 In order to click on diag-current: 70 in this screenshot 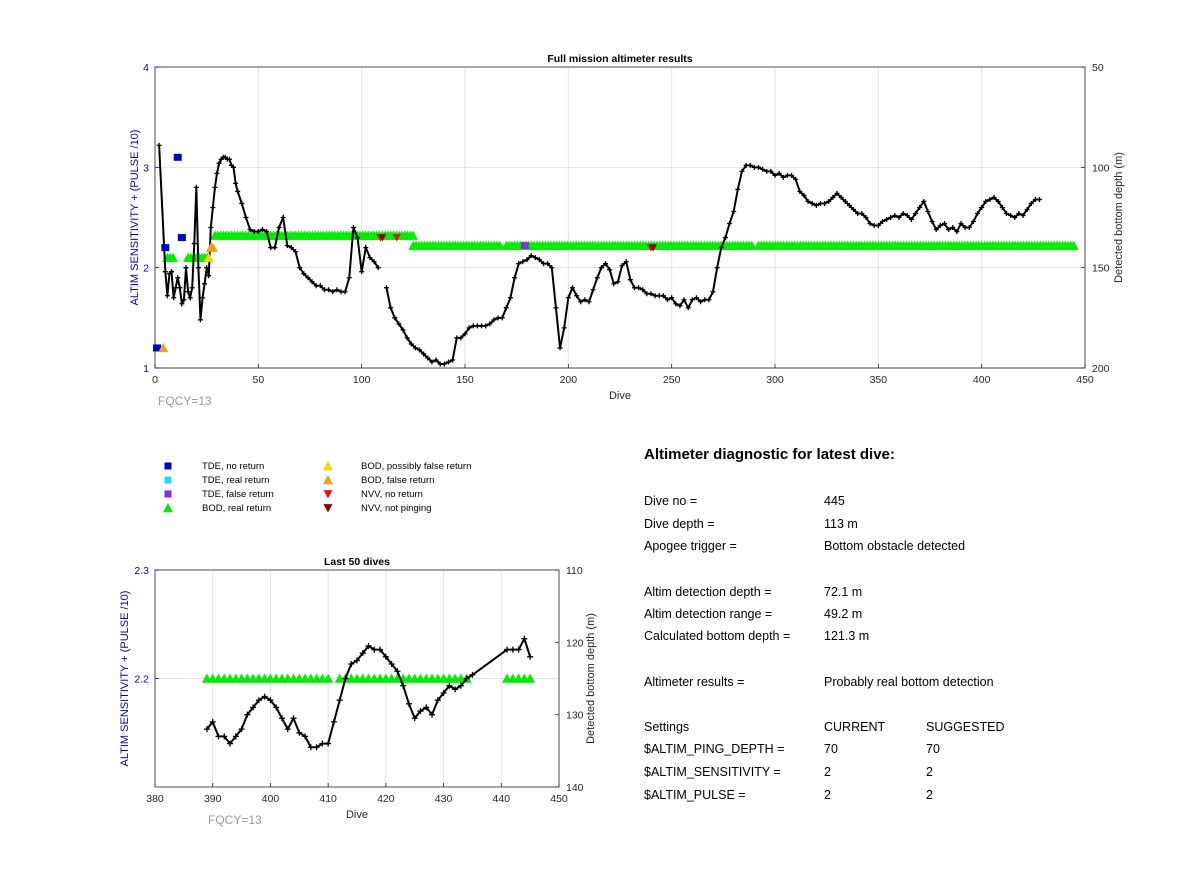, I will do `click(831, 749)`.